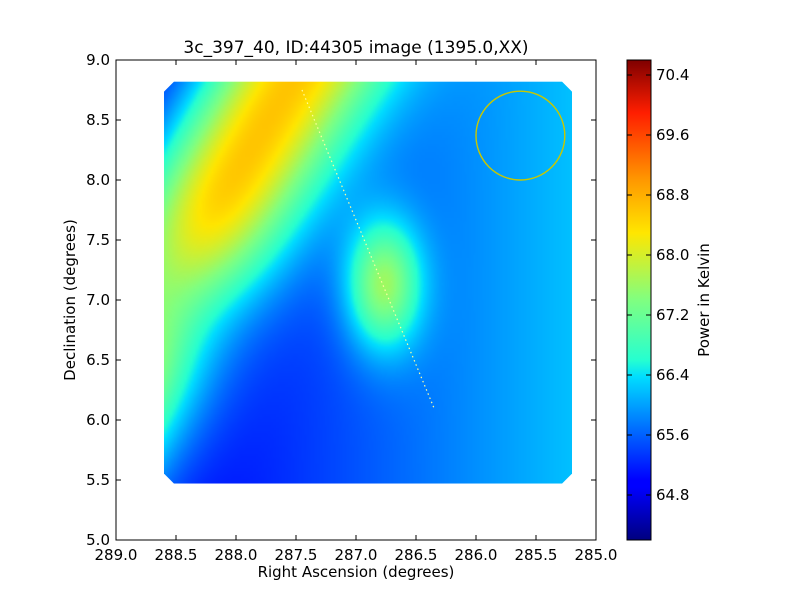  What do you see at coordinates (176, 555) in the screenshot?
I see `x-tick-label: 288.5` at bounding box center [176, 555].